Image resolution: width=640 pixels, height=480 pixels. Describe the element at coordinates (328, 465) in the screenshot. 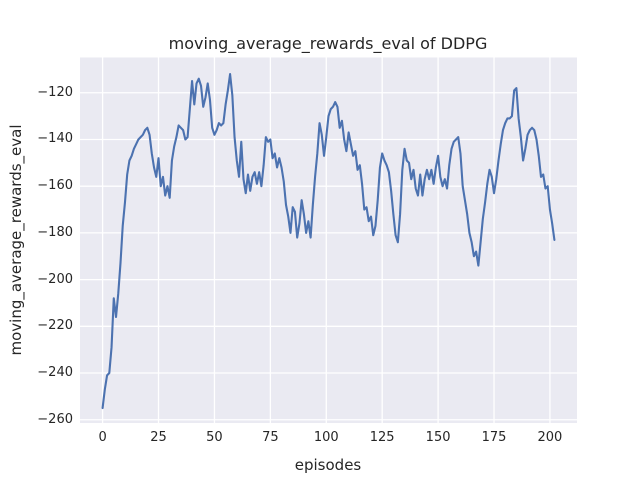

I see `x-axis-label: episodes` at that location.